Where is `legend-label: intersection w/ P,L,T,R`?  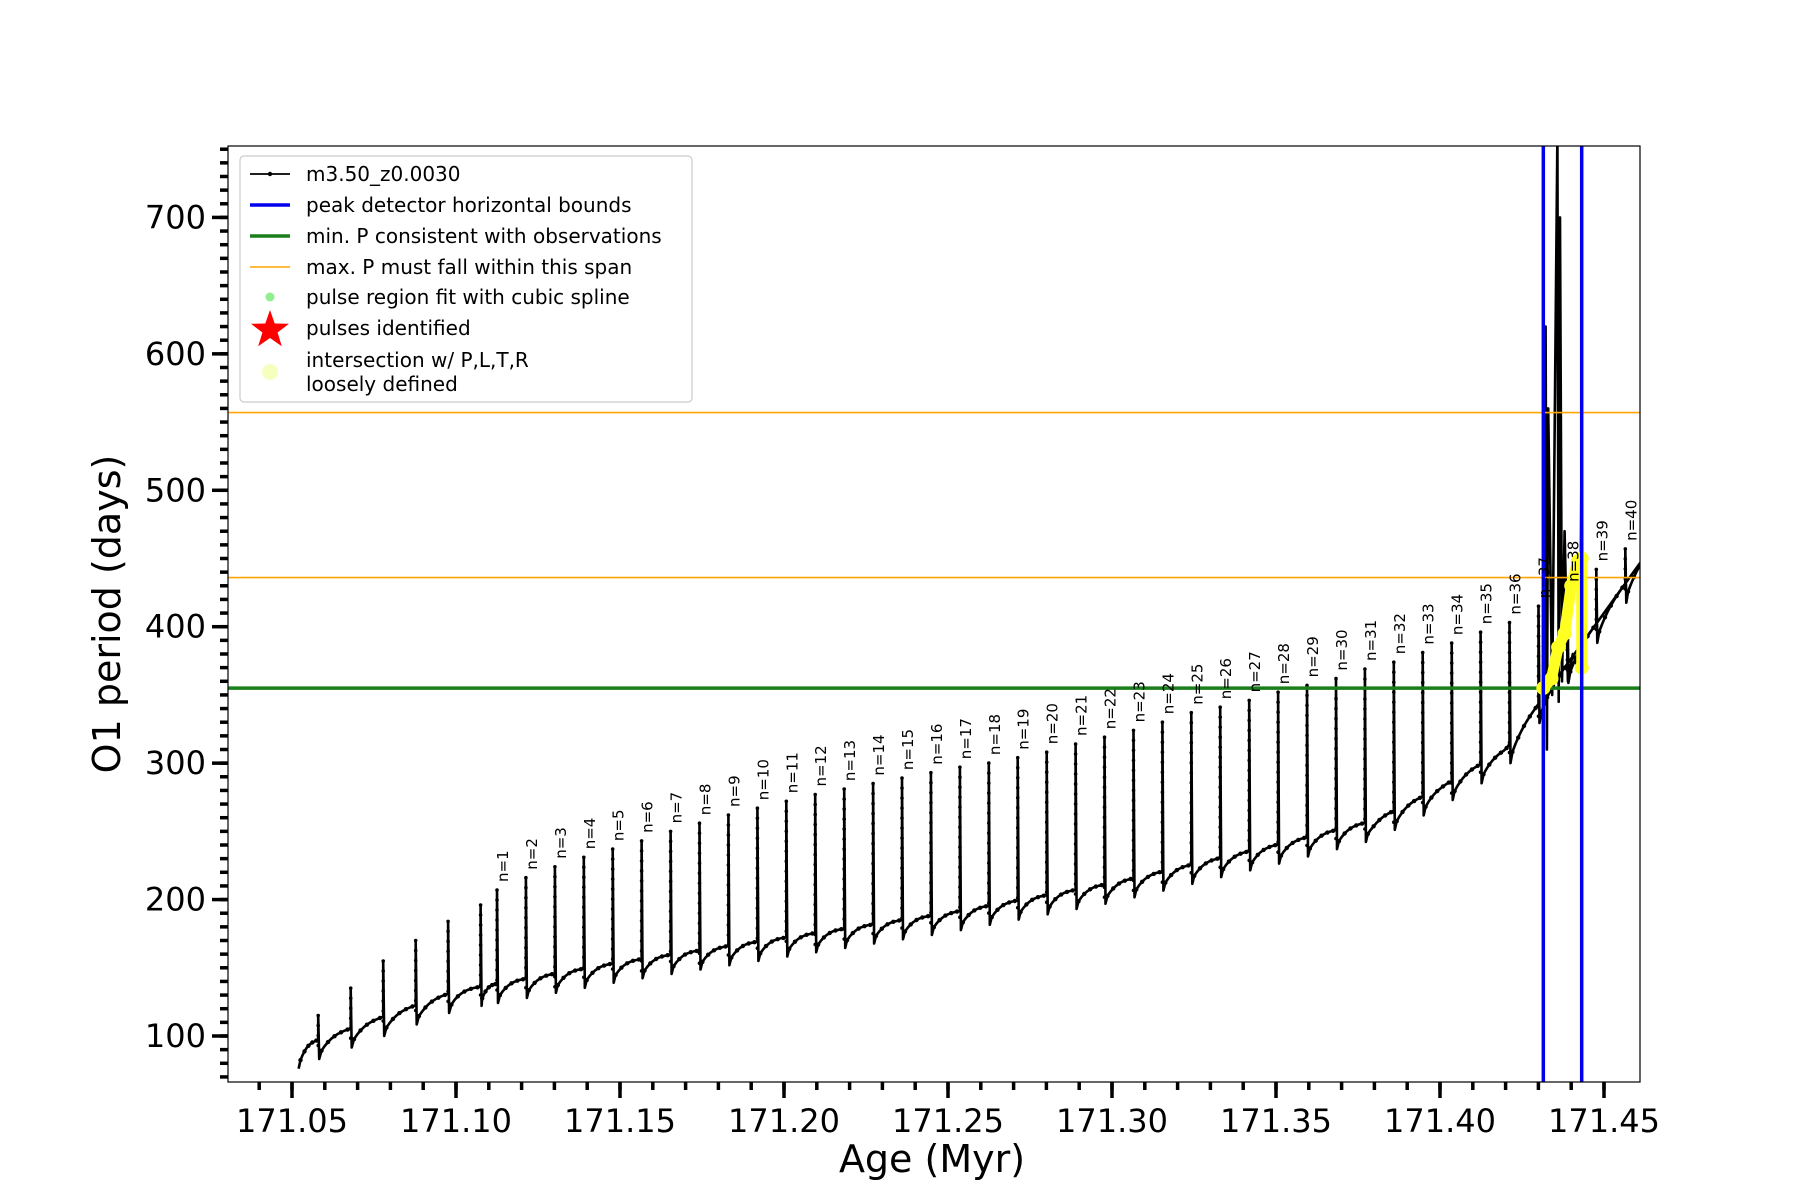 legend-label: intersection w/ P,L,T,R is located at coordinates (417, 360).